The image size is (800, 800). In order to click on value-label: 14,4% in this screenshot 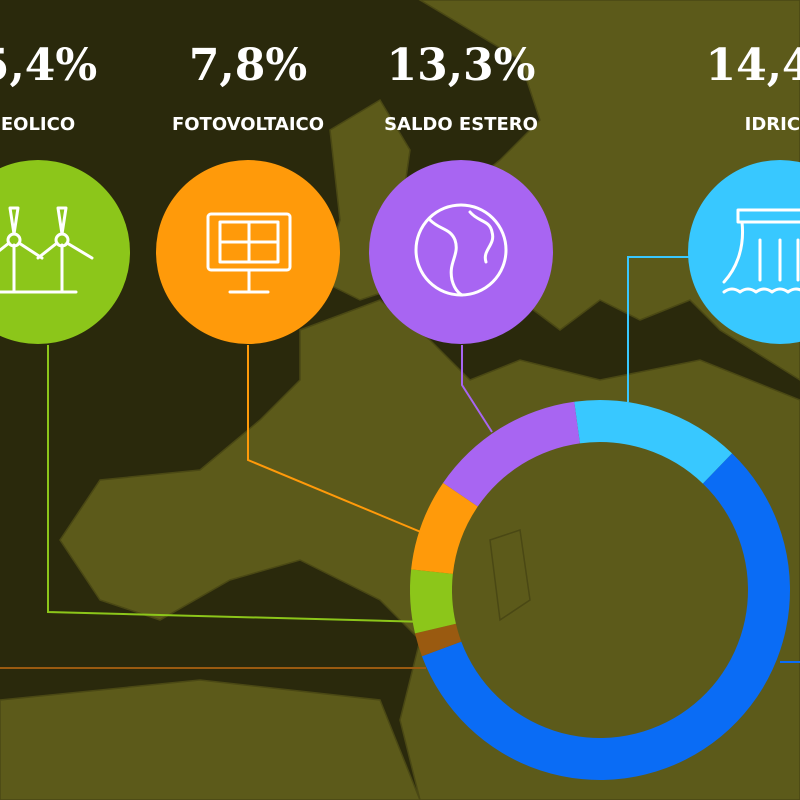, I will do `click(753, 65)`.